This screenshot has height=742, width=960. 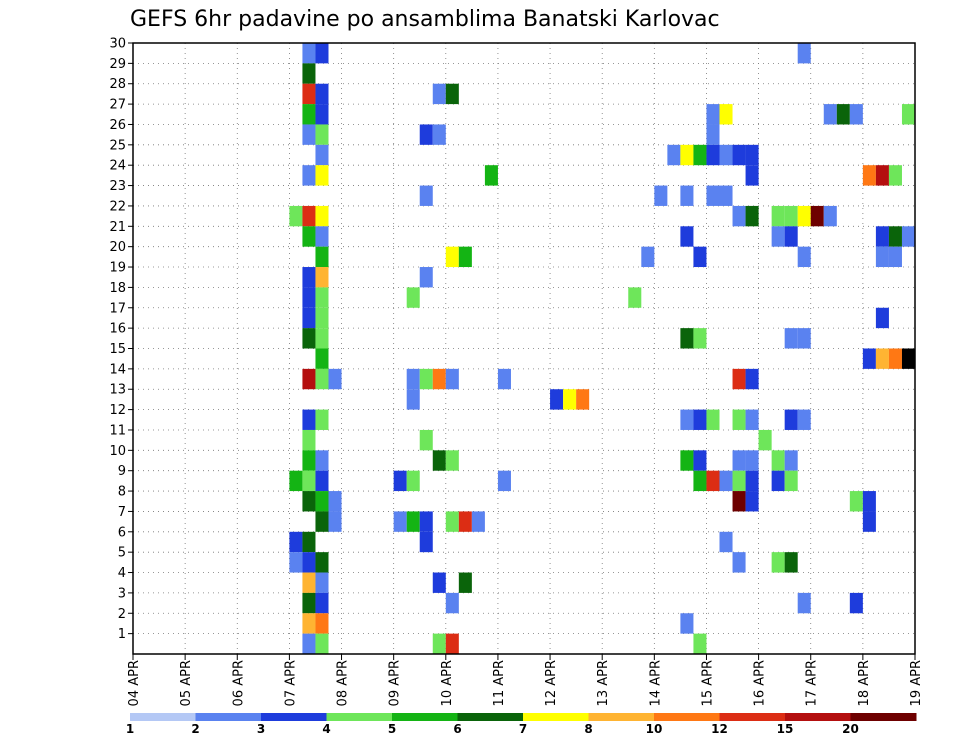 What do you see at coordinates (343, 683) in the screenshot?
I see `x-tick-label: 08 APR` at bounding box center [343, 683].